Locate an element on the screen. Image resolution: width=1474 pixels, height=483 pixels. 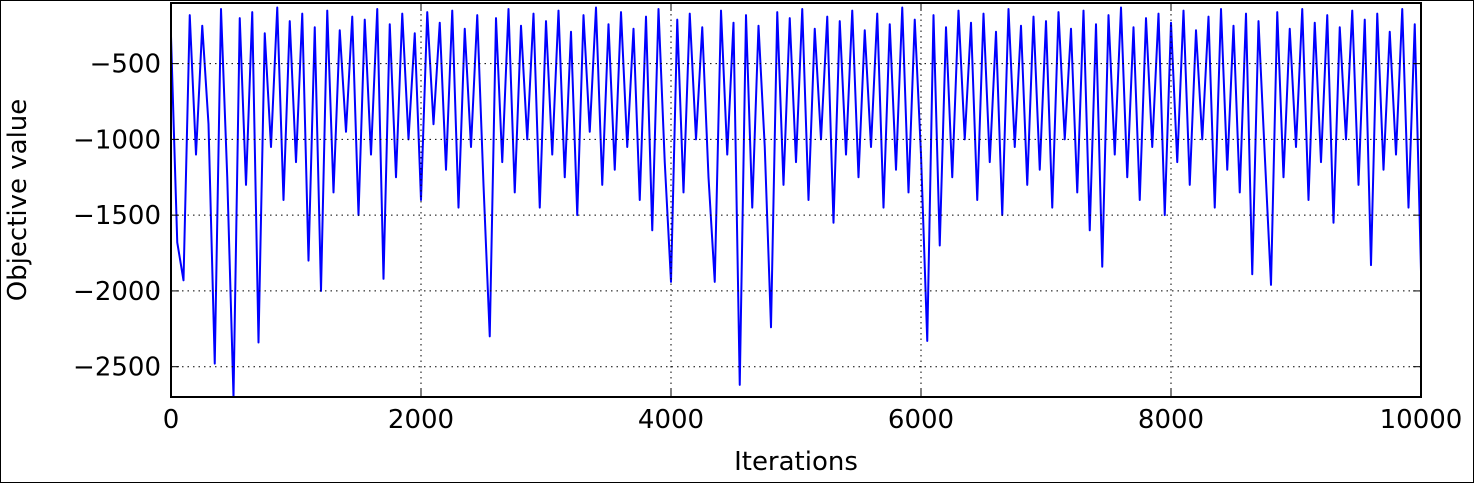
y-tick-label: −1000 is located at coordinates (117, 140).